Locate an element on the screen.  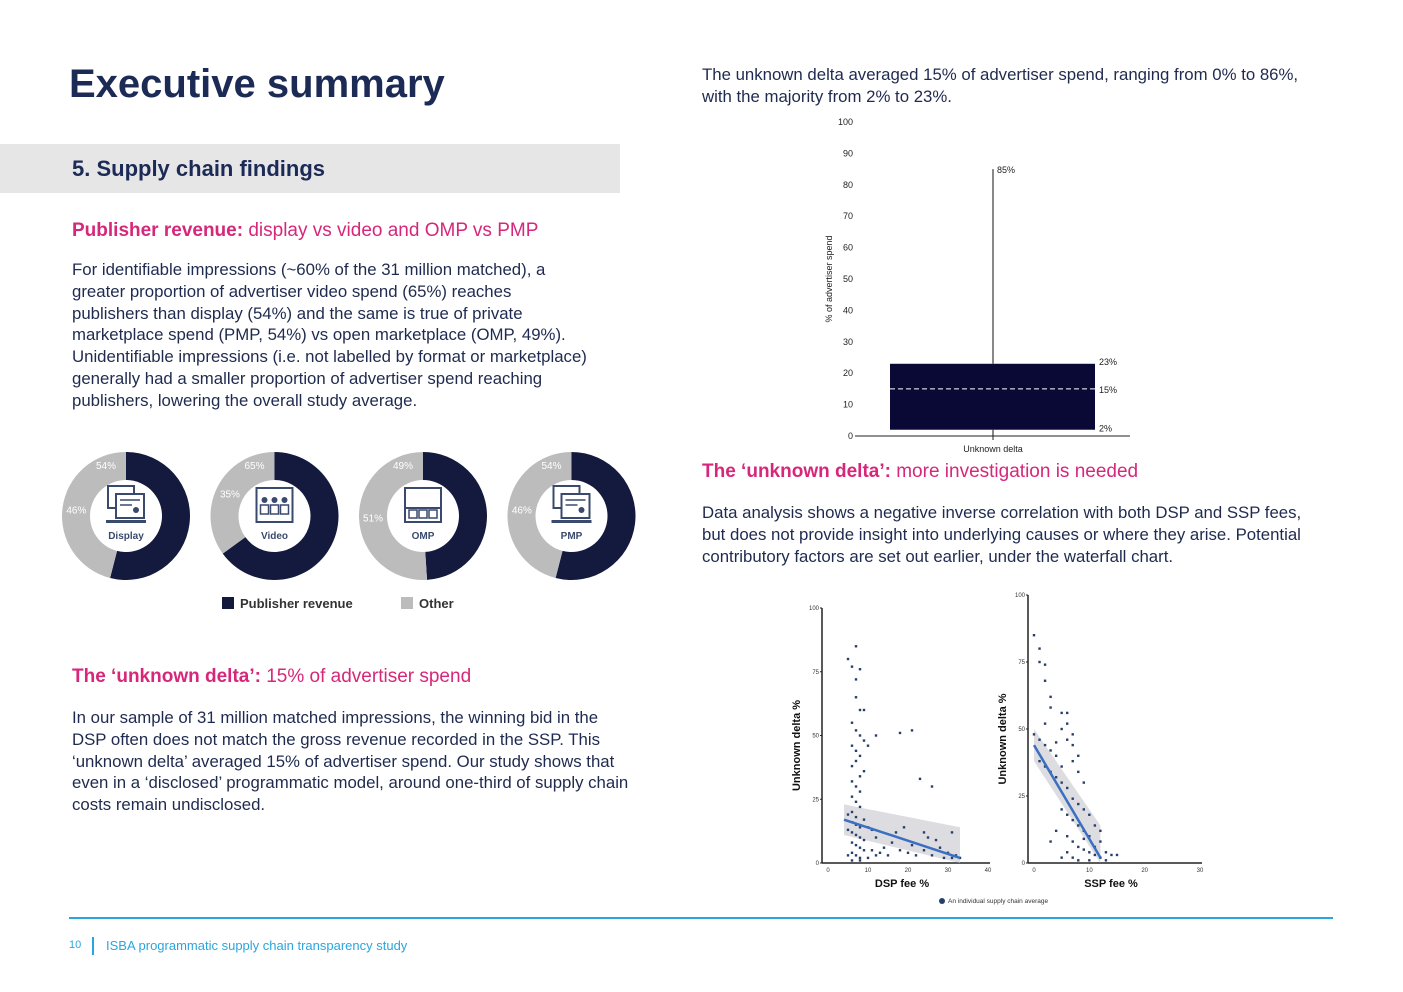
donut-publisher-label: 54% is located at coordinates (551, 466).